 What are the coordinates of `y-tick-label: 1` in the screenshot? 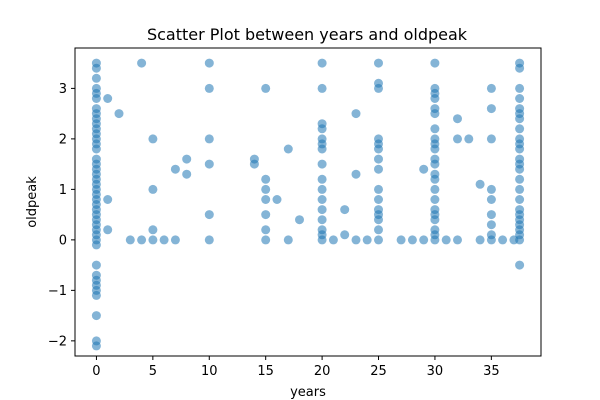 It's located at (63, 190).